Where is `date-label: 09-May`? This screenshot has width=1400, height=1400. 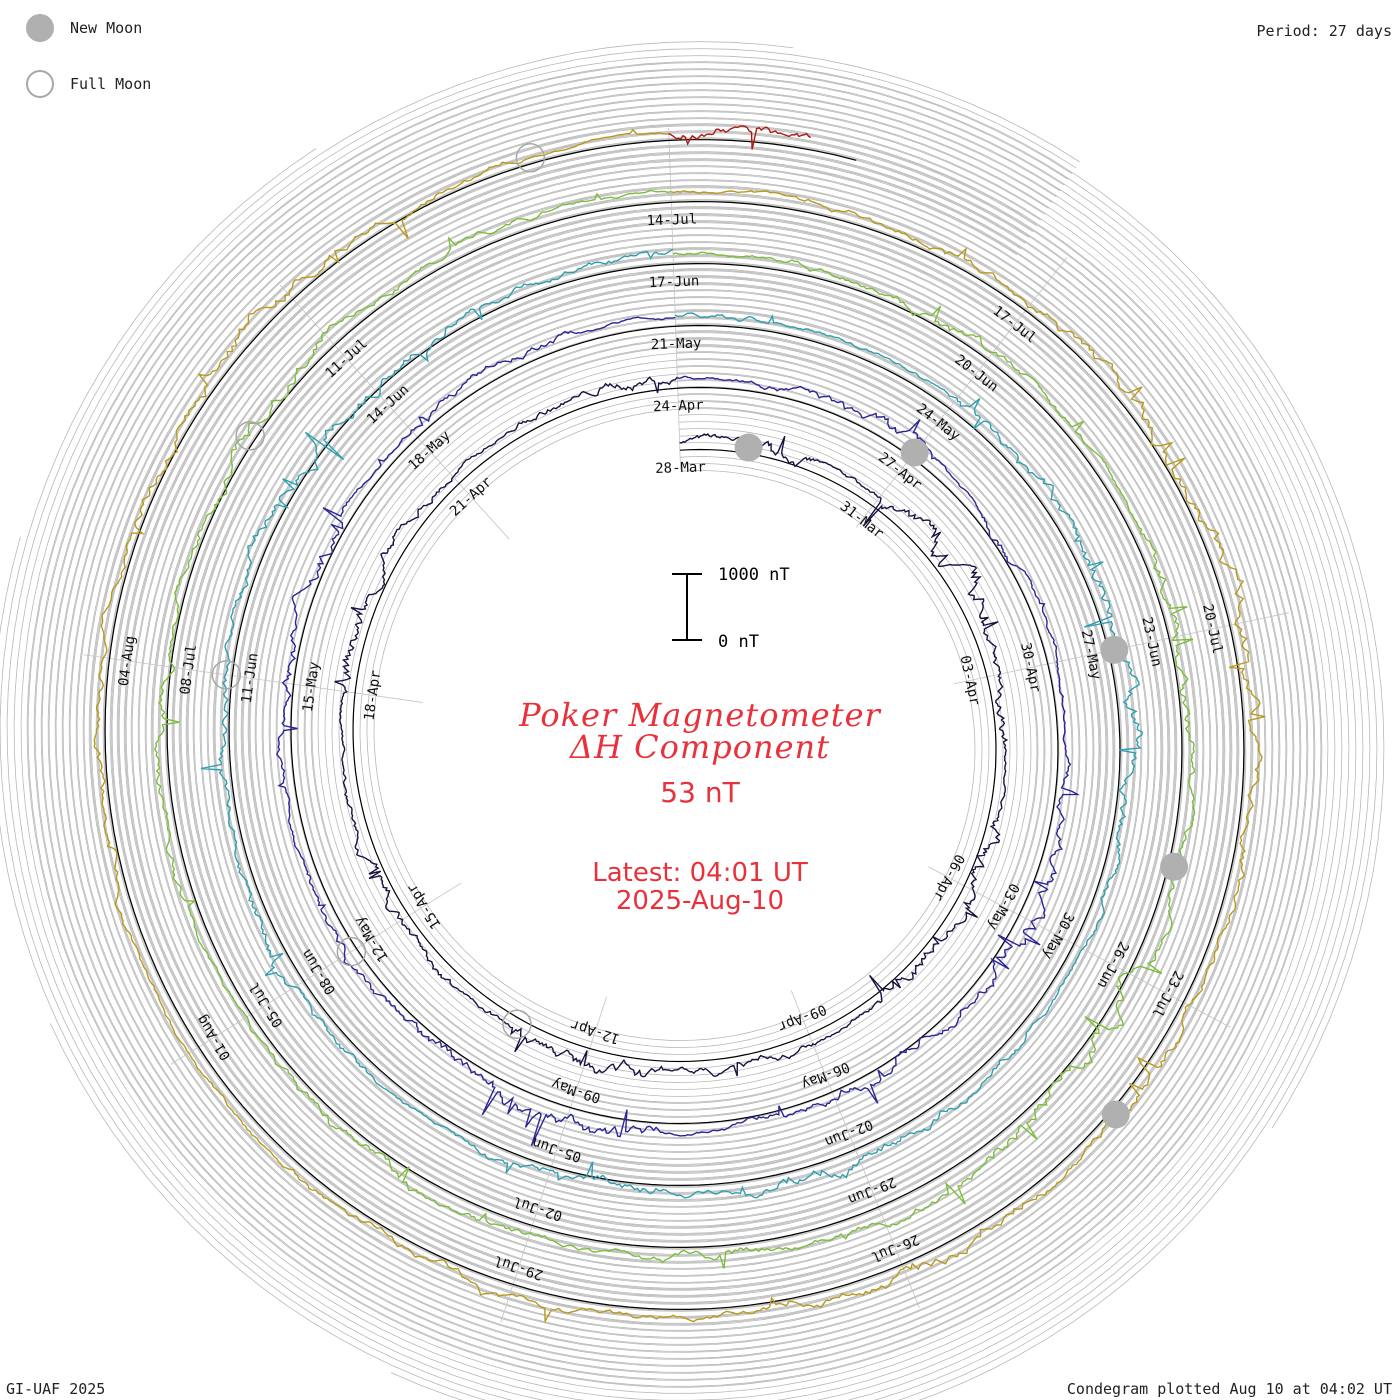 date-label: 09-May is located at coordinates (576, 1090).